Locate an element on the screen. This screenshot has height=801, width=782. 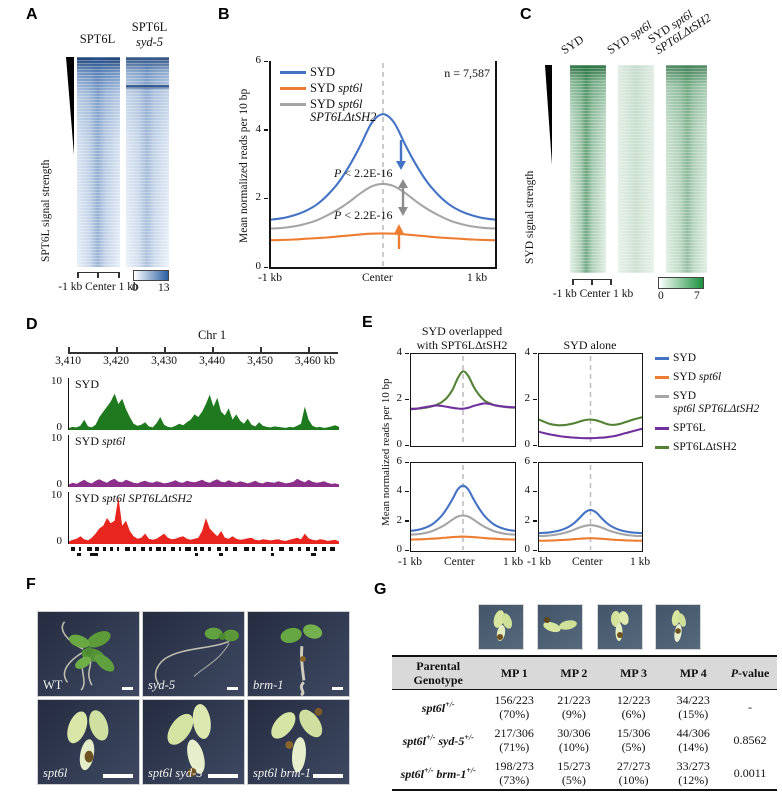
heatmap-spt6l-syd5 is located at coordinates (147, 162).